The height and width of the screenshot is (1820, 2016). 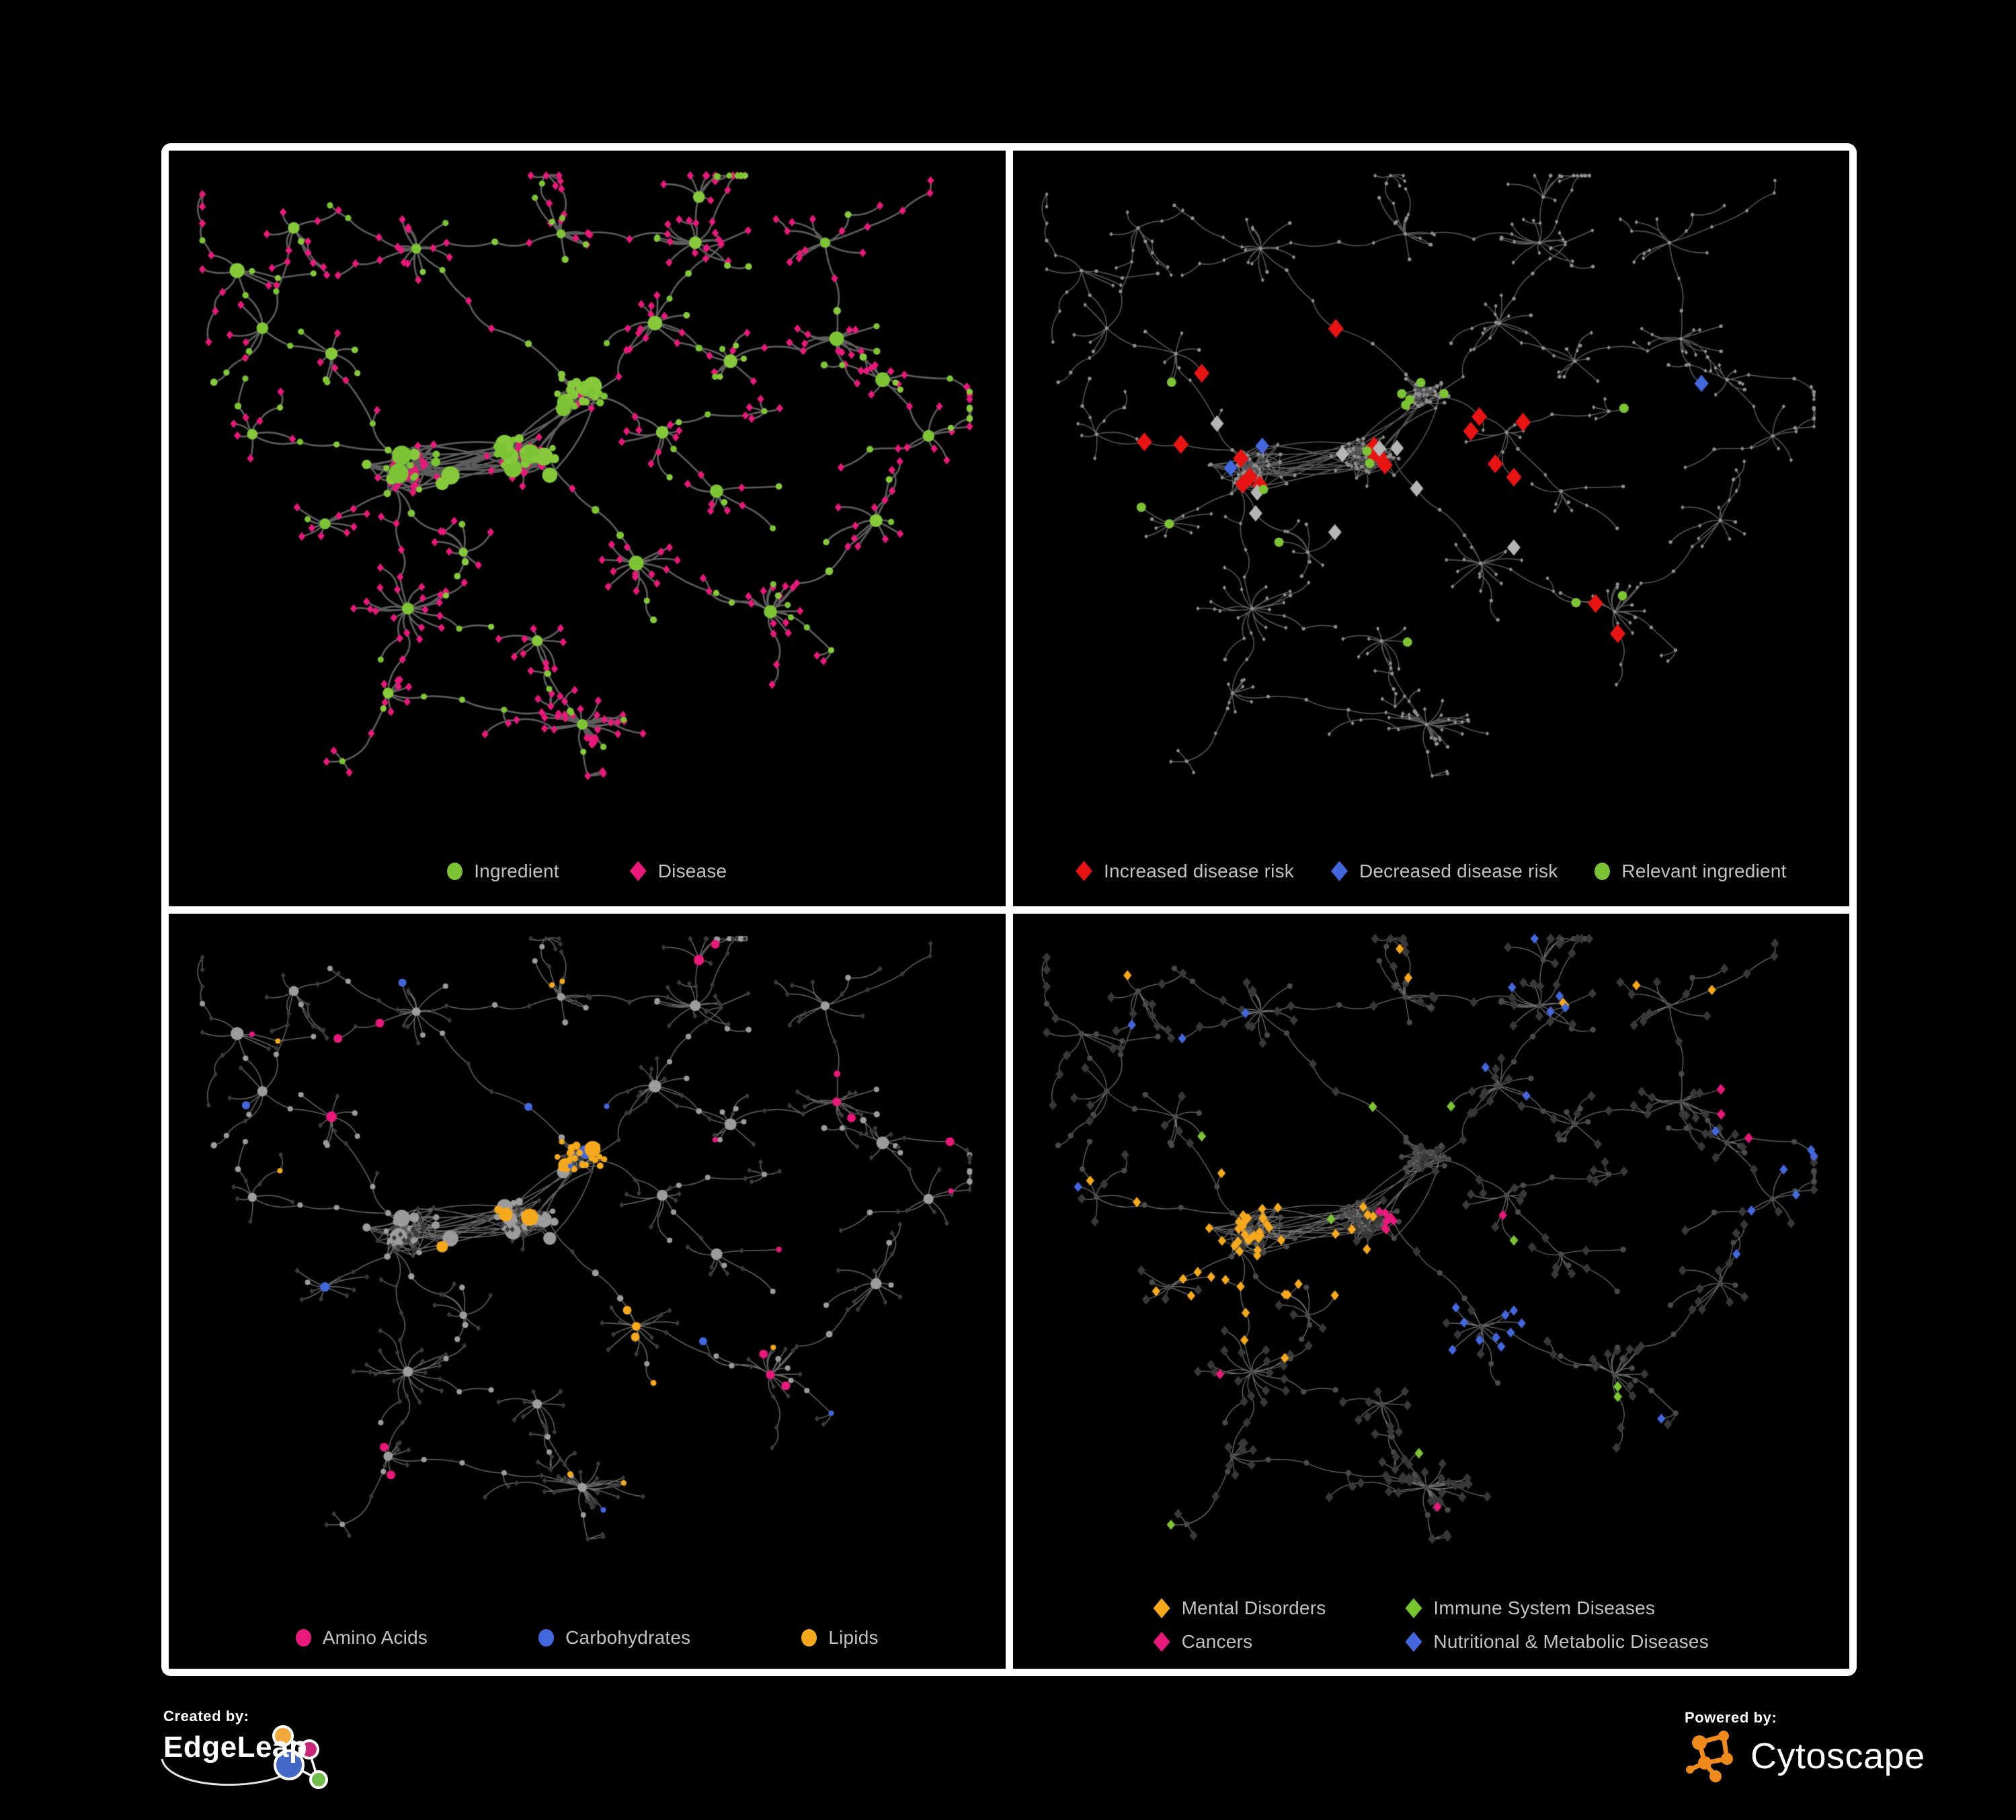 I want to click on amino-acids-marker-icon, so click(x=303, y=1638).